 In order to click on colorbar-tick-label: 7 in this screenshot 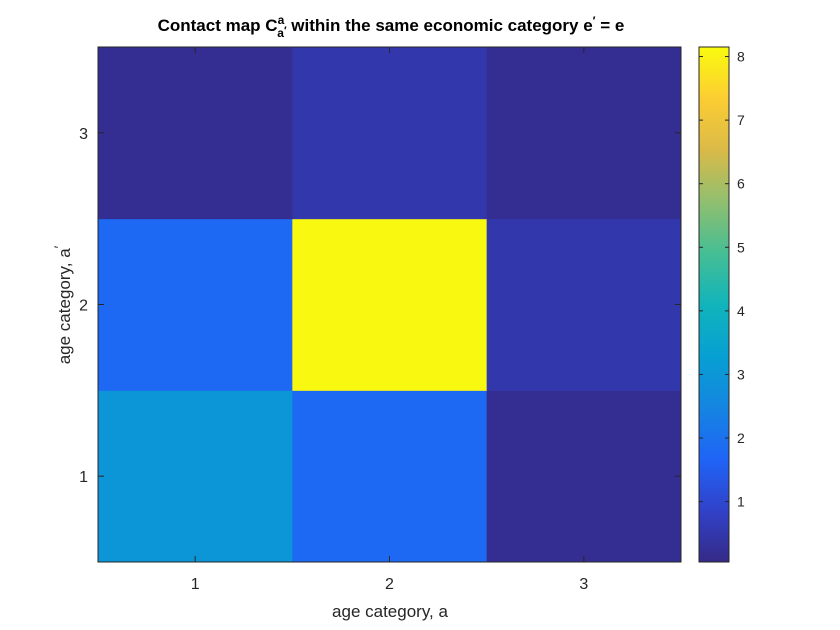, I will do `click(741, 120)`.